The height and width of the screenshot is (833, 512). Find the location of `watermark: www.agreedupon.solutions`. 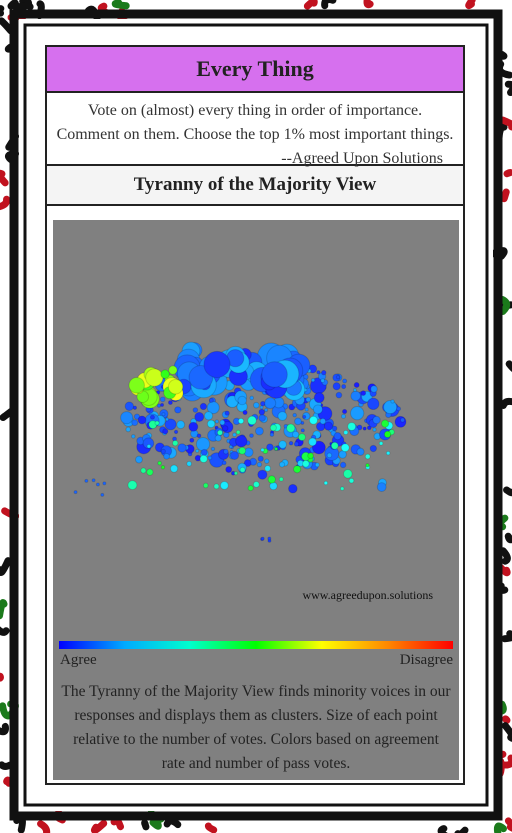

watermark: www.agreedupon.solutions is located at coordinates (367, 595).